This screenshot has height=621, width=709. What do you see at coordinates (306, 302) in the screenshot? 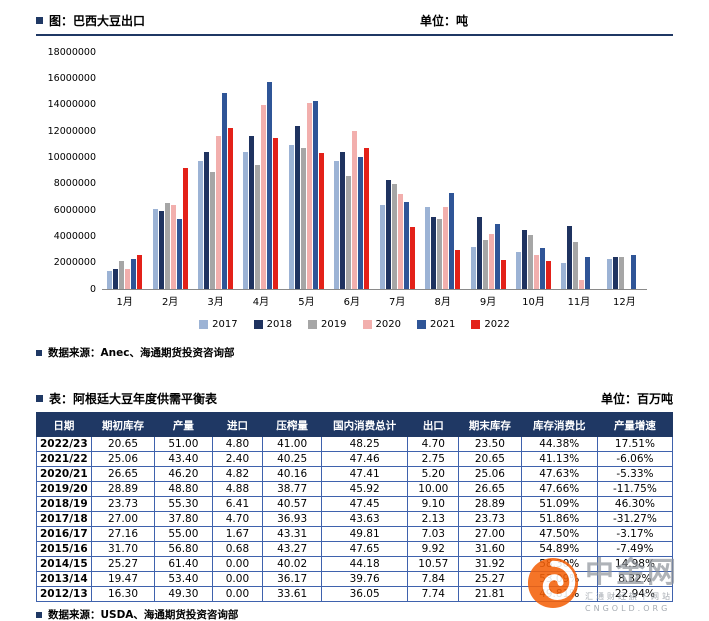
I see `x-axis-label: 5月` at bounding box center [306, 302].